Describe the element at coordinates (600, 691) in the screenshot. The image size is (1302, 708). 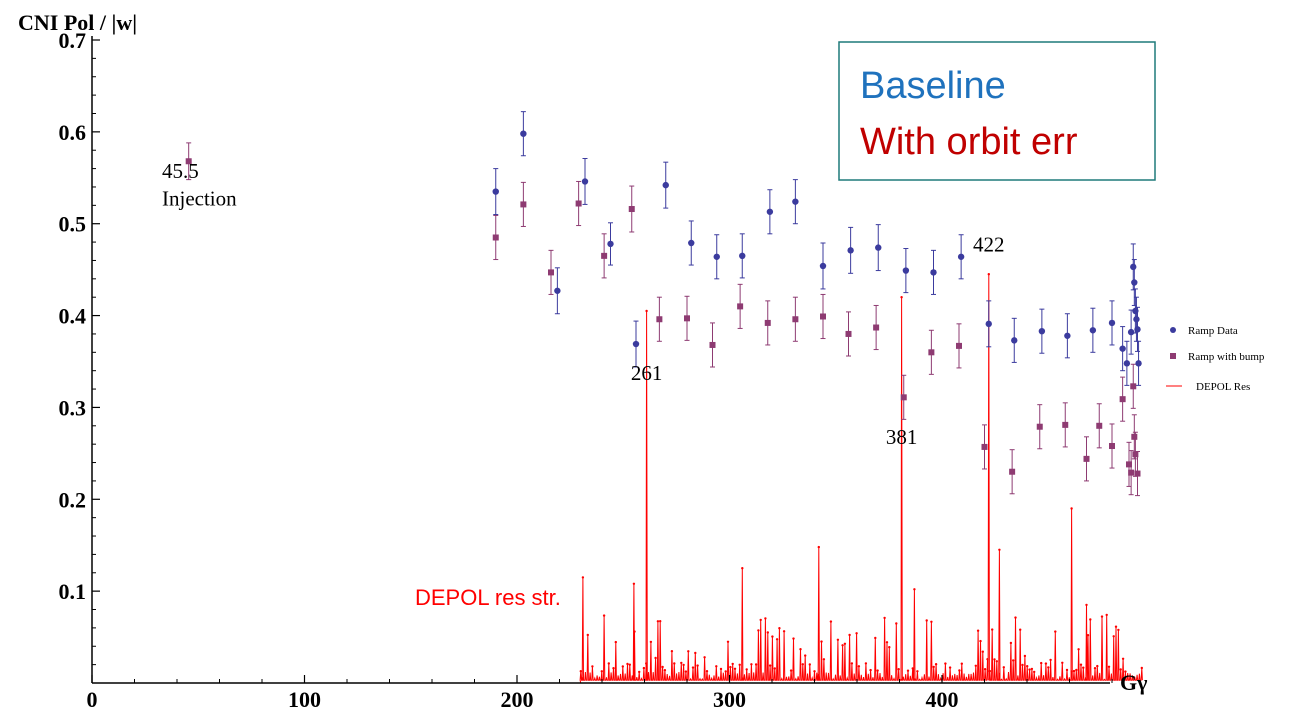
I see `x-ticks: 0 100 200 300 400` at that location.